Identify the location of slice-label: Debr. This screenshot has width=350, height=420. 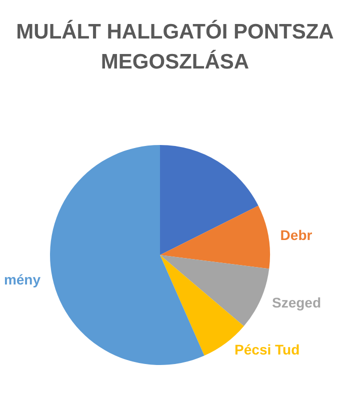
(296, 235).